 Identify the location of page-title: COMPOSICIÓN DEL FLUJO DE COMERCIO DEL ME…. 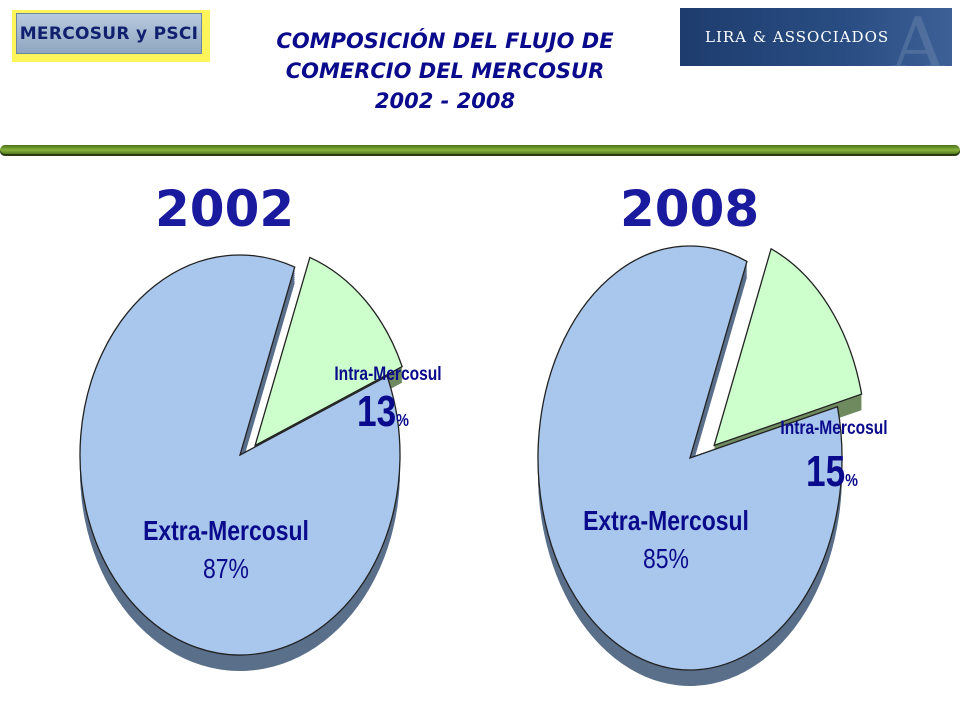
(445, 71).